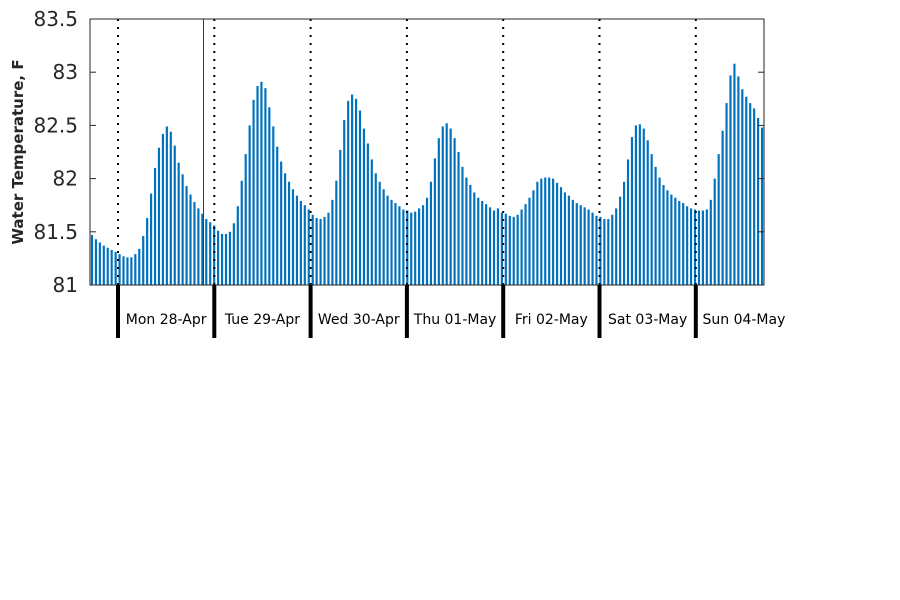 Image resolution: width=900 pixels, height=600 pixels. Describe the element at coordinates (166, 320) in the screenshot. I see `day-label: Mon 28-Apr` at that location.